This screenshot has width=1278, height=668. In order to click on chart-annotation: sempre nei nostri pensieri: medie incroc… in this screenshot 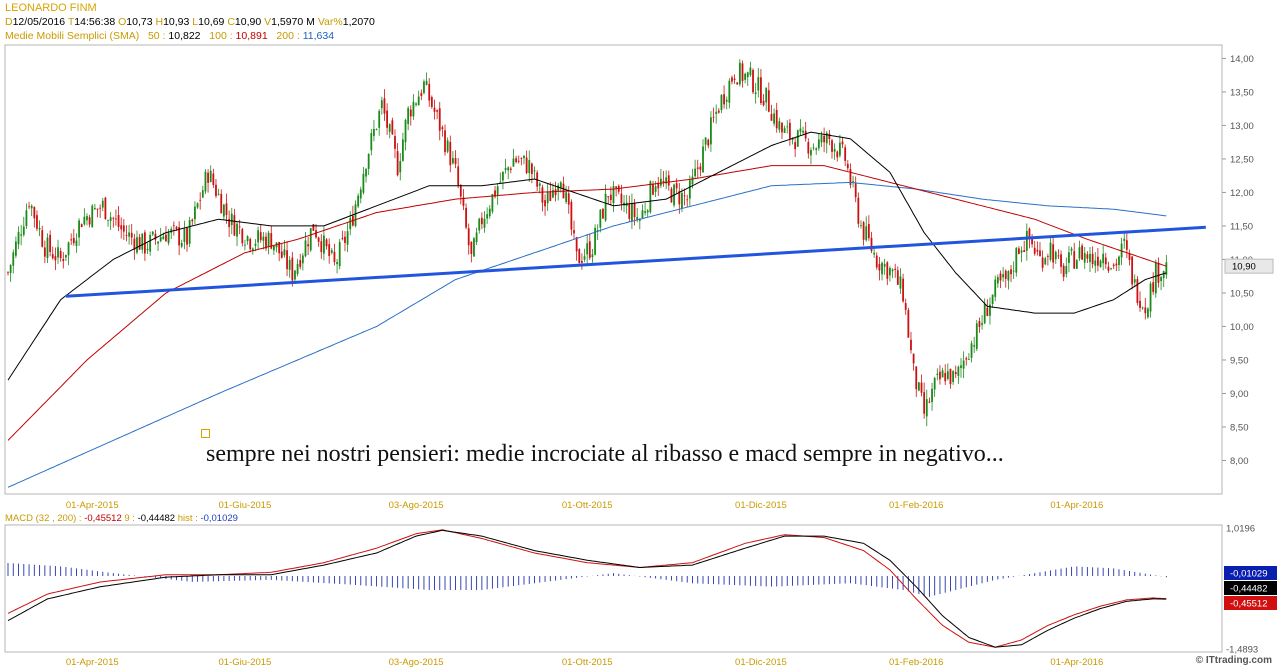, I will do `click(605, 454)`.